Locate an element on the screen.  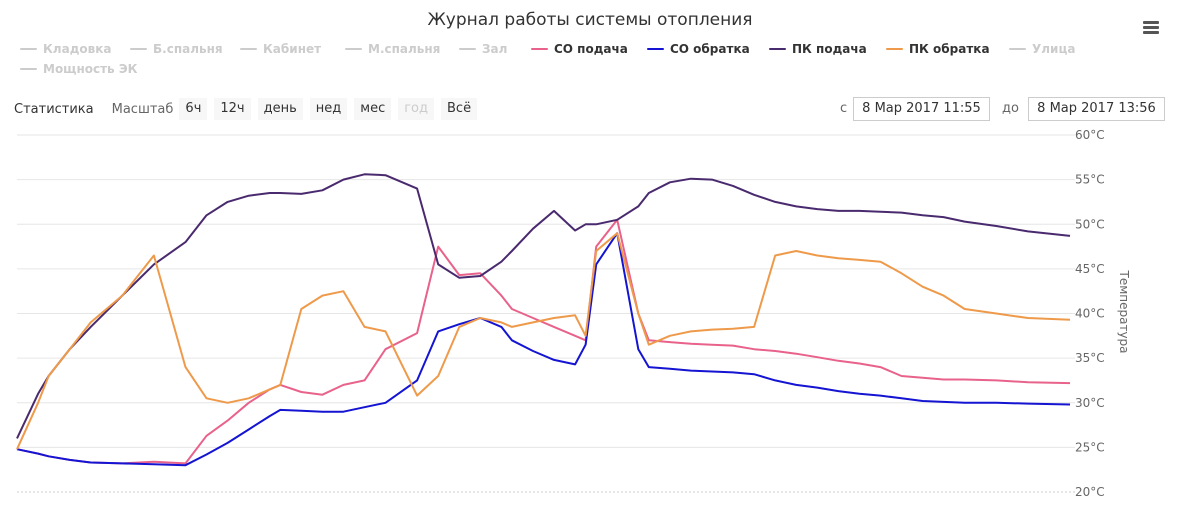
legend-label: Зал is located at coordinates (495, 49).